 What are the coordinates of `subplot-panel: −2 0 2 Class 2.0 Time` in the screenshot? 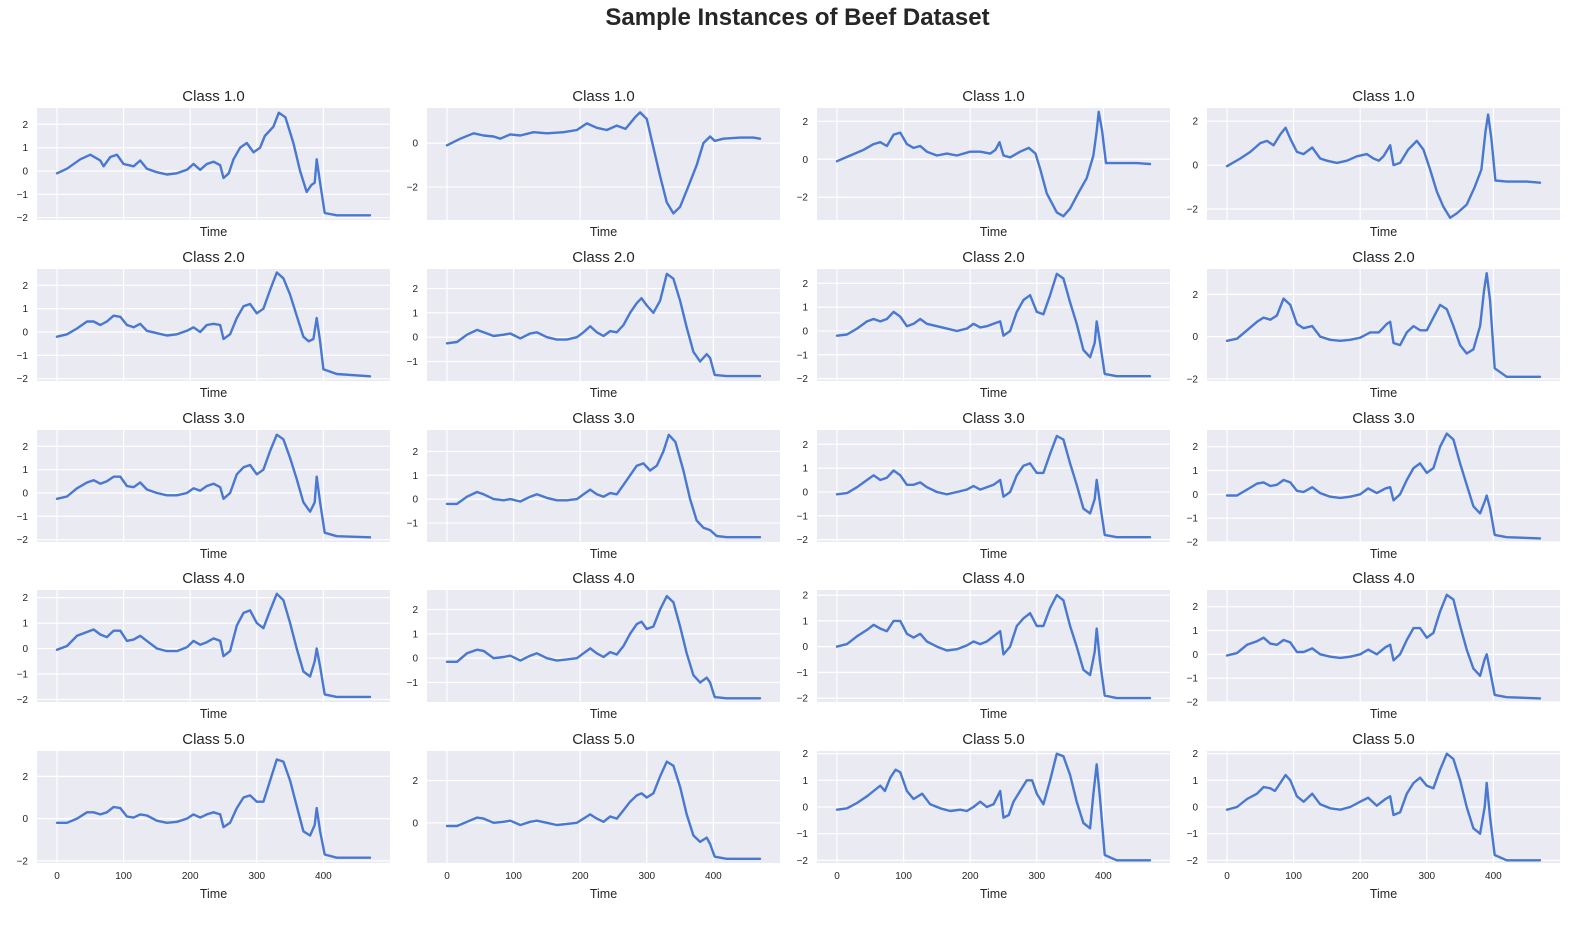 It's located at (1373, 324).